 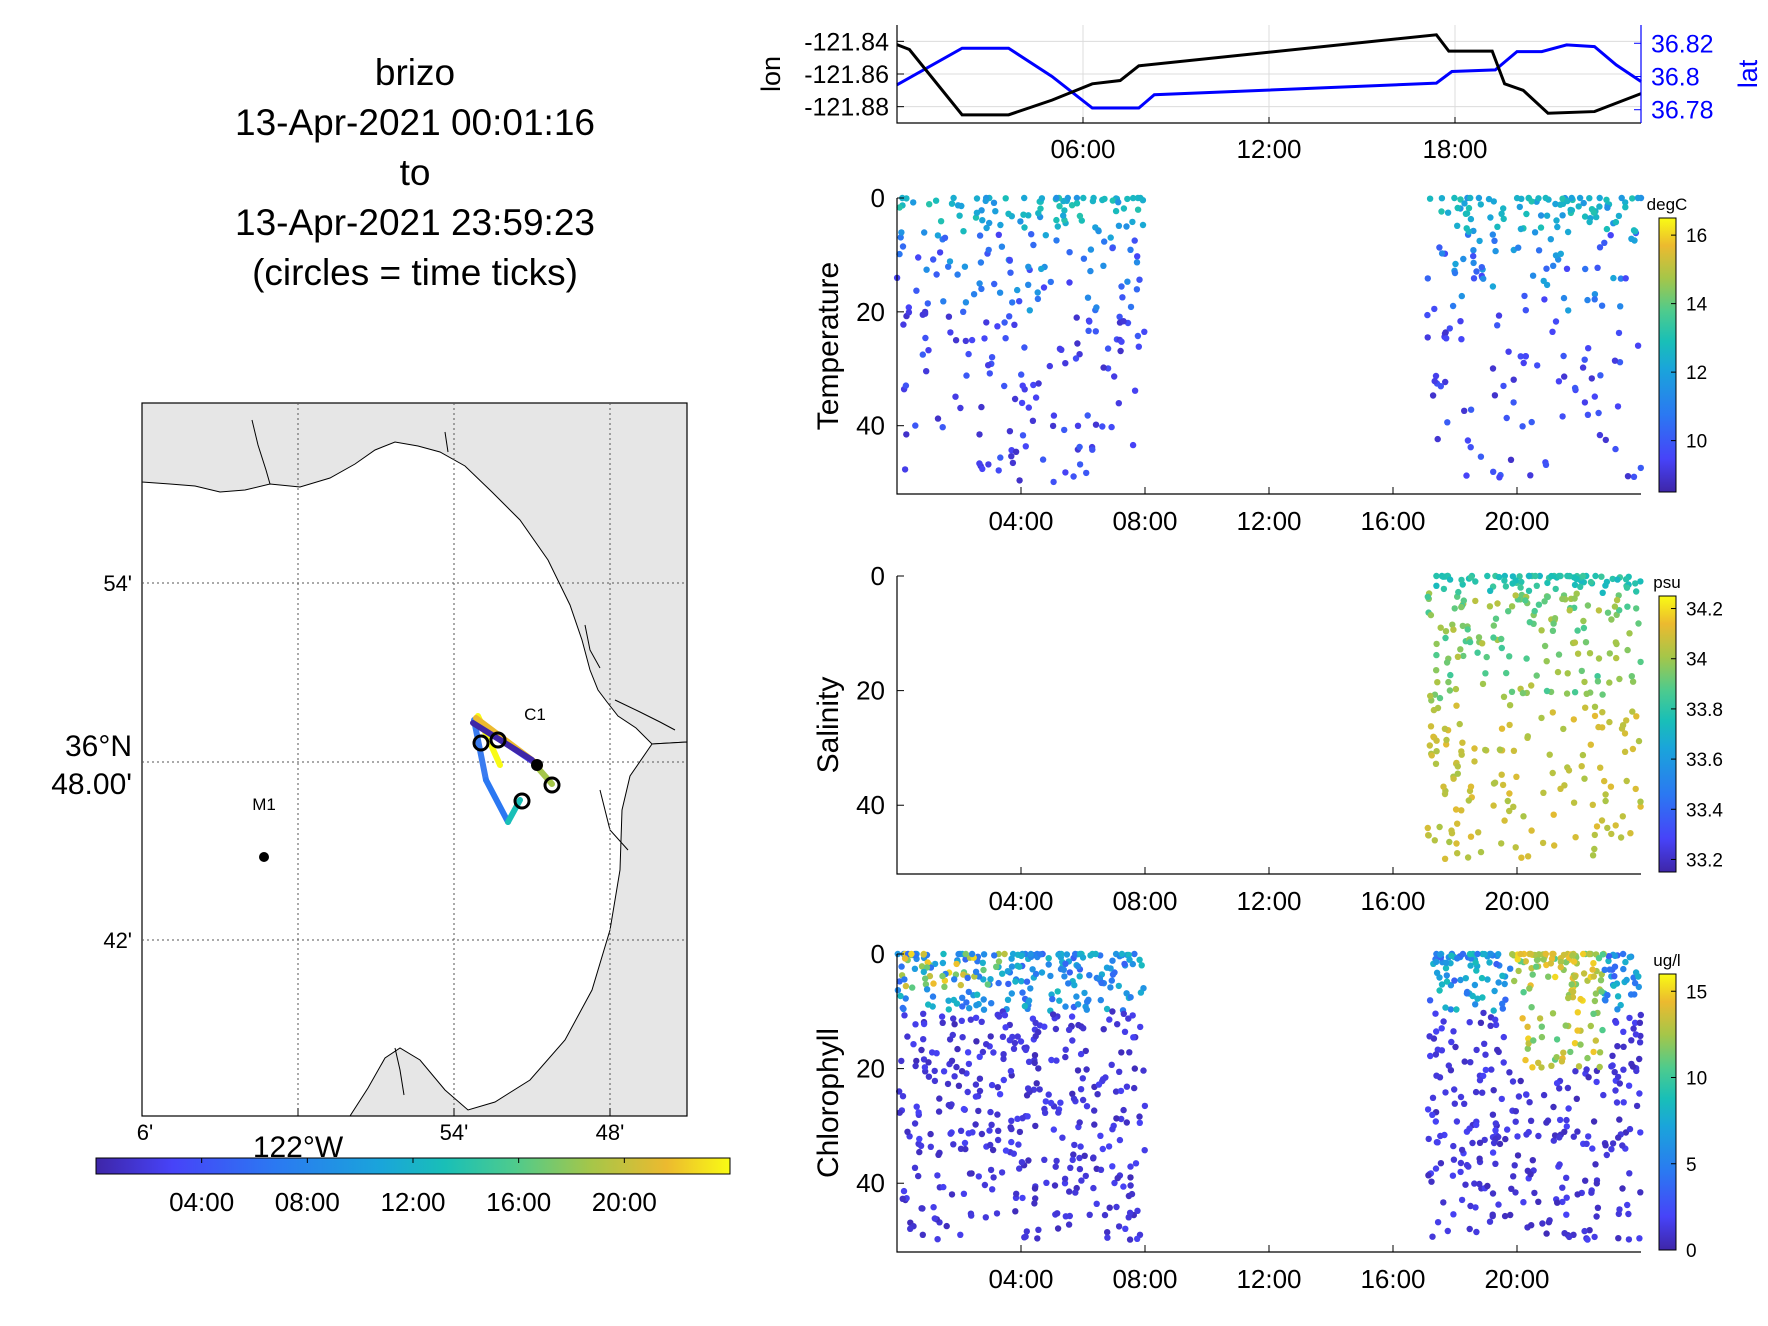 I want to click on colorbar-tick-label: 12, so click(x=1696, y=373).